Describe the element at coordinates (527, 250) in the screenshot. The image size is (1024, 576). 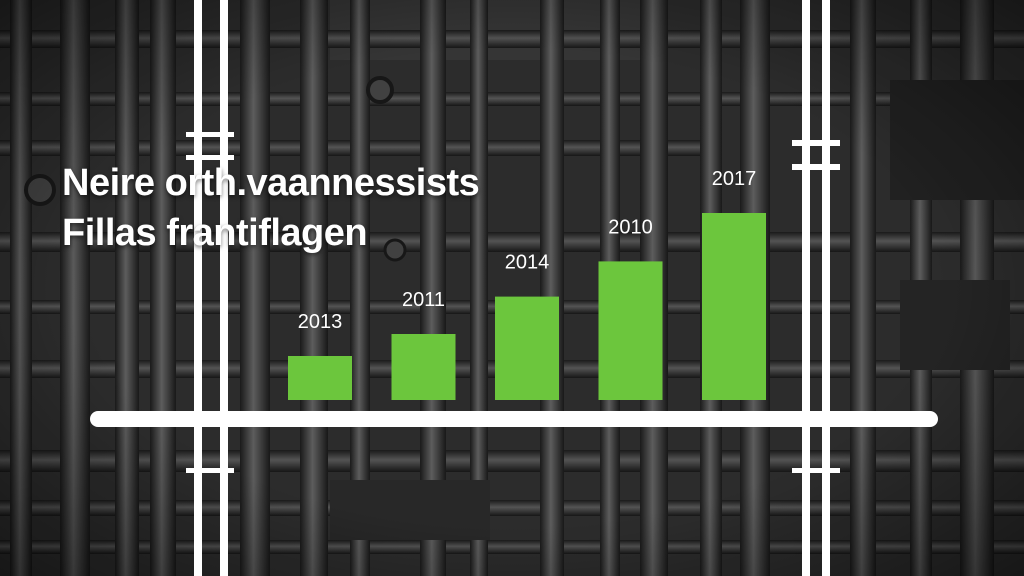
I see `bar-labels: 2013 2011 2014 2010 2017` at that location.